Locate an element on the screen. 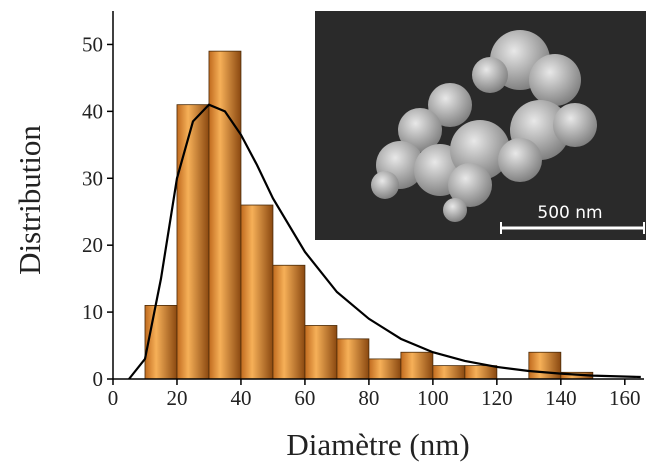 This screenshot has width=646, height=468. y-tick-label: 20 is located at coordinates (92, 245).